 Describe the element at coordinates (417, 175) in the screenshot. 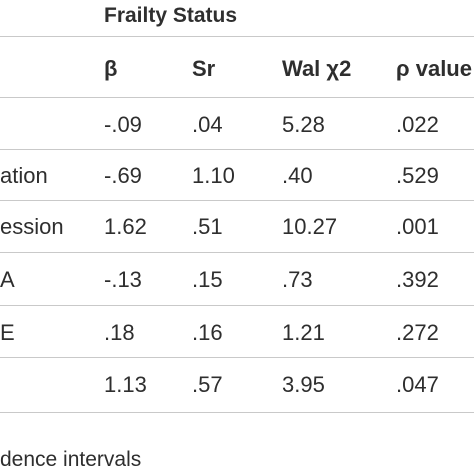

I see `cell-p: .529` at that location.